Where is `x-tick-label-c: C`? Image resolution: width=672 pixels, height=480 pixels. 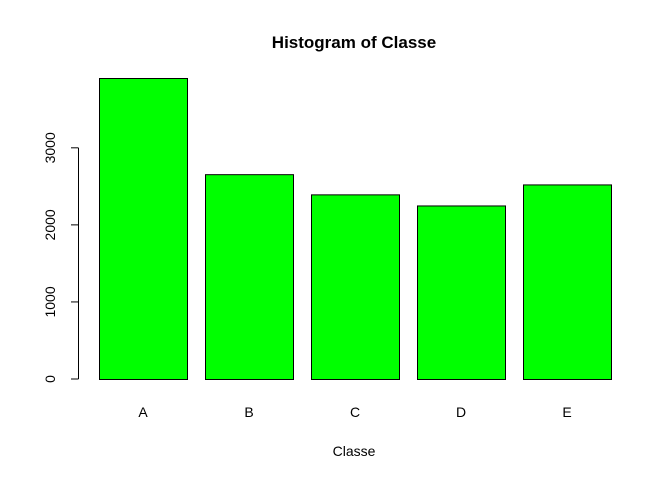
x-tick-label-c: C is located at coordinates (355, 412).